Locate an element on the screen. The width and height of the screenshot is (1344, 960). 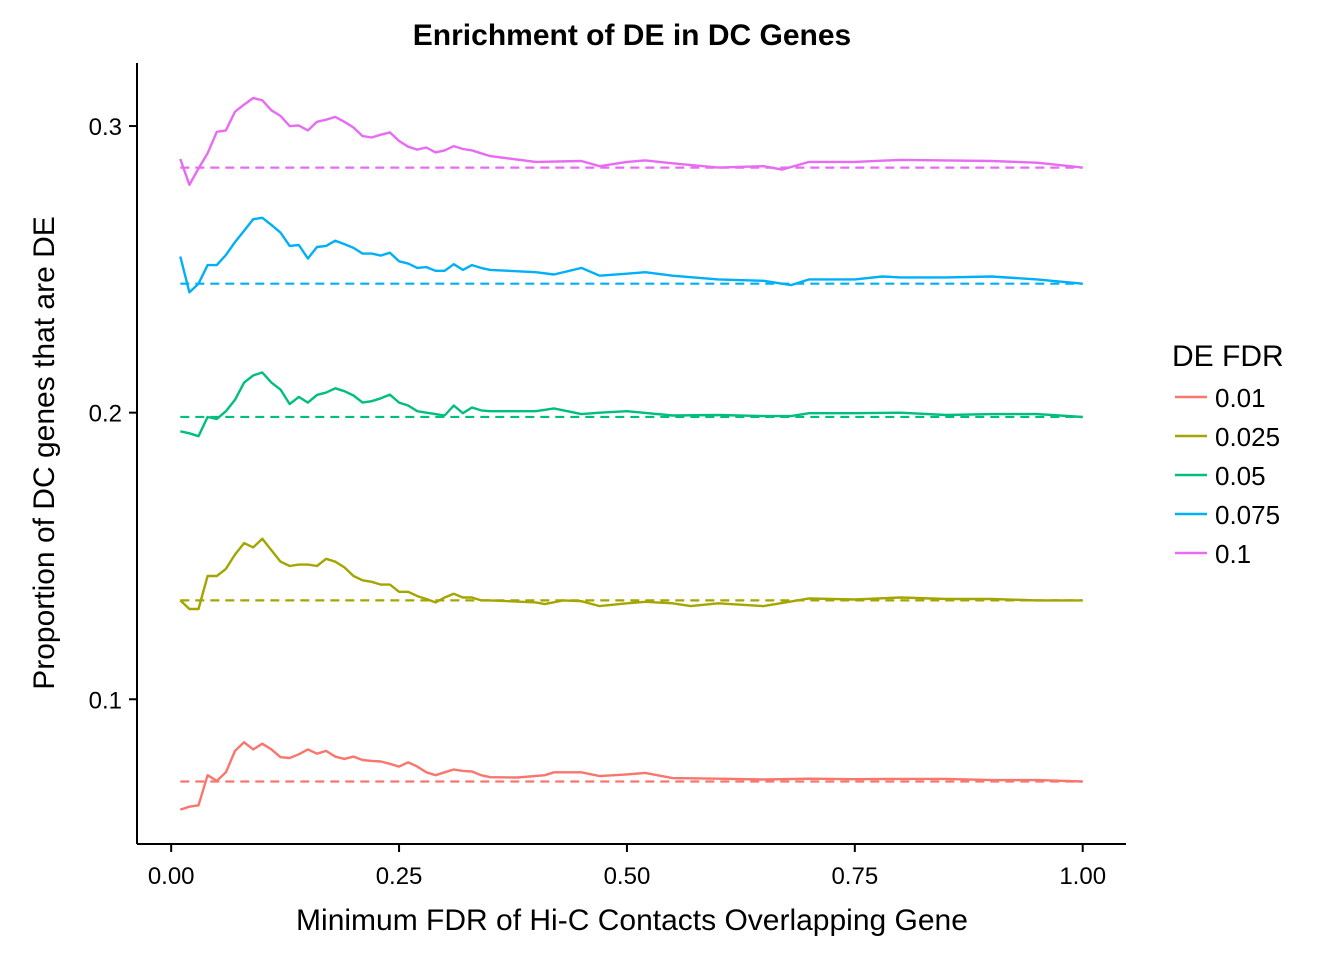
y-tick-label: 0.3 is located at coordinates (105, 127).